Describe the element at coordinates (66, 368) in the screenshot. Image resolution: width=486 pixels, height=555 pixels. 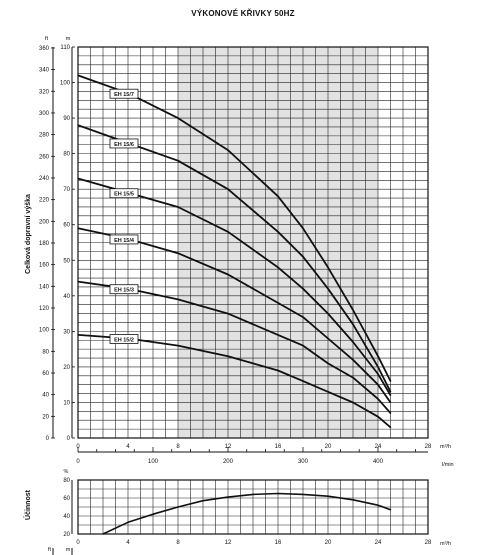
I see `y-tick-label-m: 20` at that location.